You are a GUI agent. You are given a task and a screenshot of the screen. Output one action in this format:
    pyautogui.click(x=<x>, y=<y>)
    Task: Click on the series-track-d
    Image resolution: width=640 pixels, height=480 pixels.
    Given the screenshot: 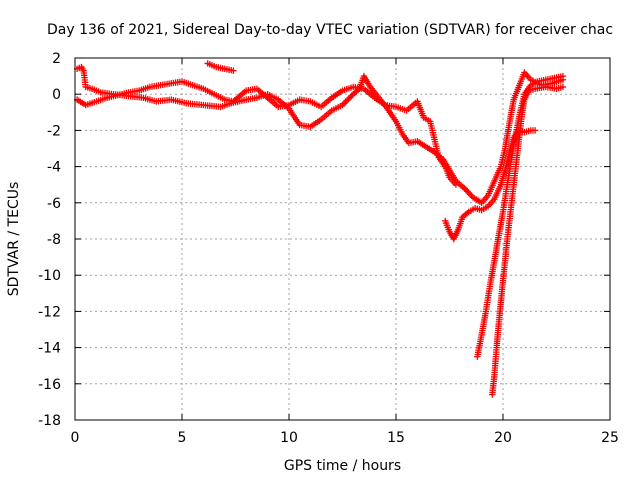 What is the action you would take?
    pyautogui.click(x=490, y=185)
    